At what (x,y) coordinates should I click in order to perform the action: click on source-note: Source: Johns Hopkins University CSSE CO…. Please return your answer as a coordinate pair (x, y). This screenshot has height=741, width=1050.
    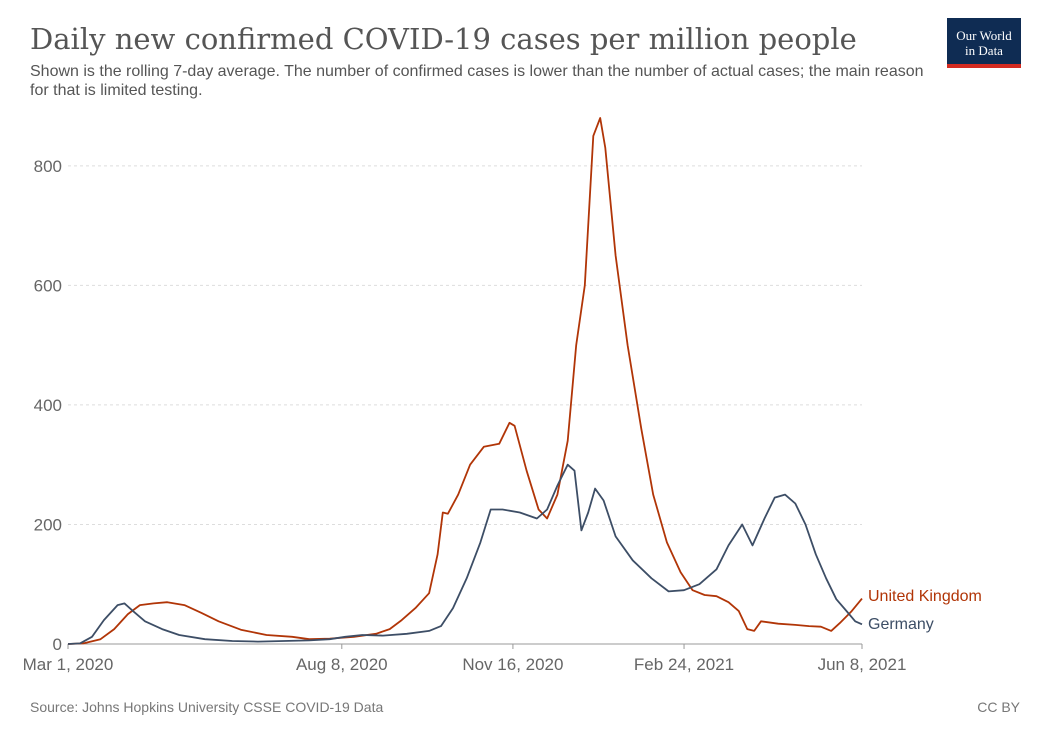
    Looking at the image, I should click on (207, 707).